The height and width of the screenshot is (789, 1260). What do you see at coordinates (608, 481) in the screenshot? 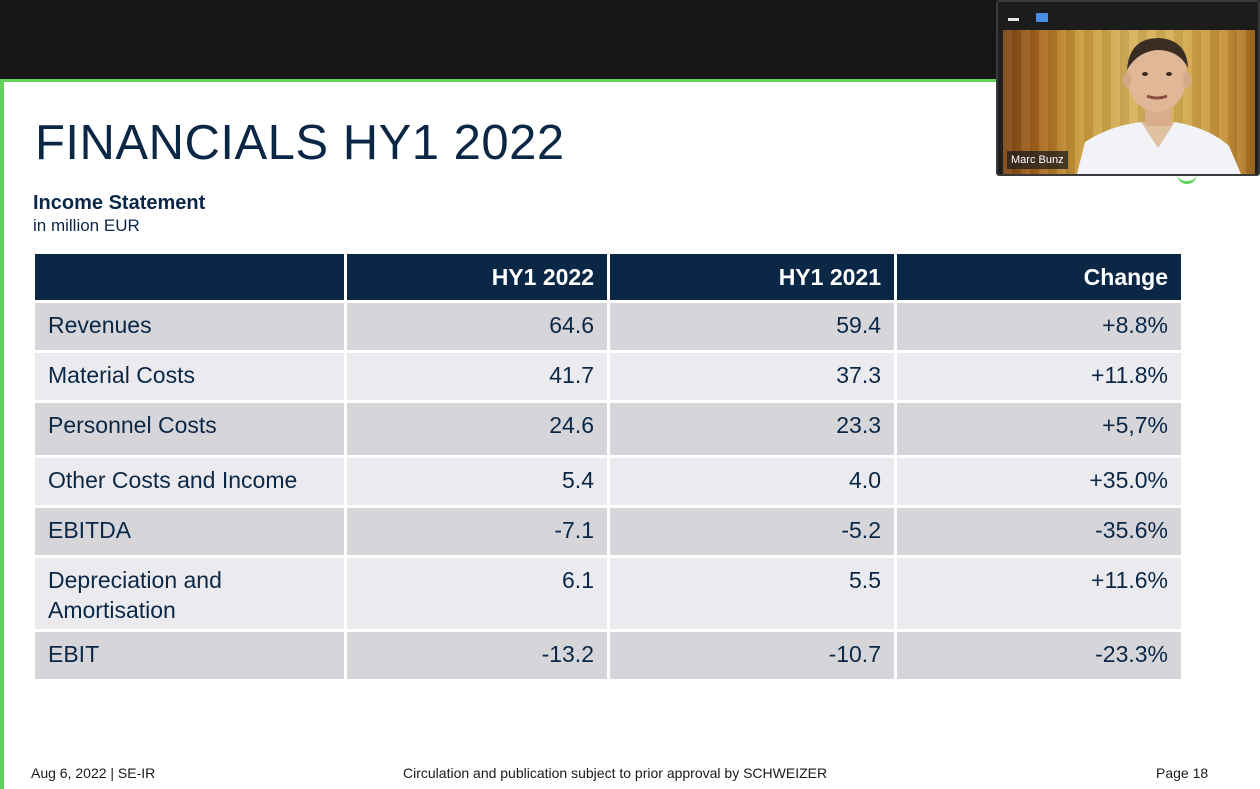
I see `table-row: Other Costs and Income 5.4 4.0 +35.0%` at bounding box center [608, 481].